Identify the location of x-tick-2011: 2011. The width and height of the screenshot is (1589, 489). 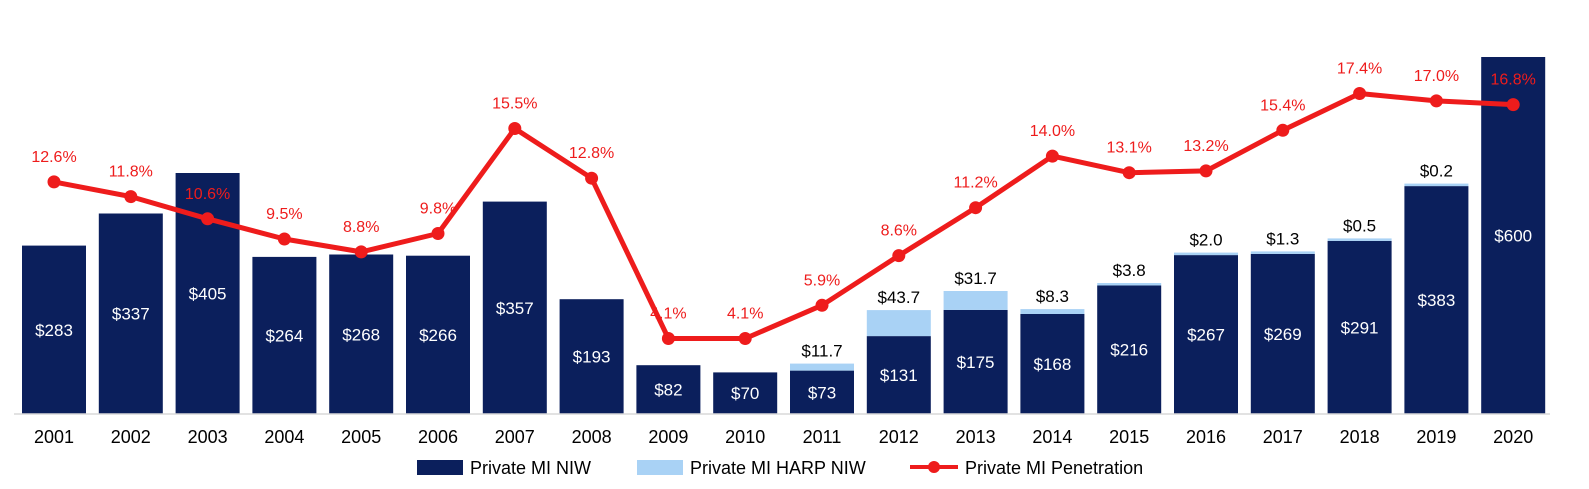
(822, 437).